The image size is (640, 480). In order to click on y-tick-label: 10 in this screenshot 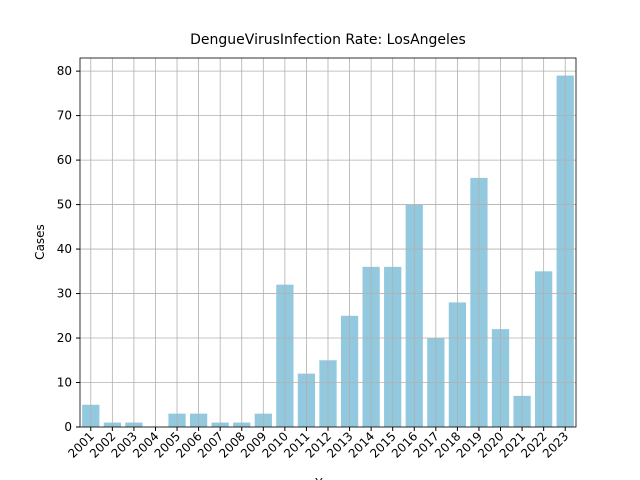, I will do `click(64, 383)`.